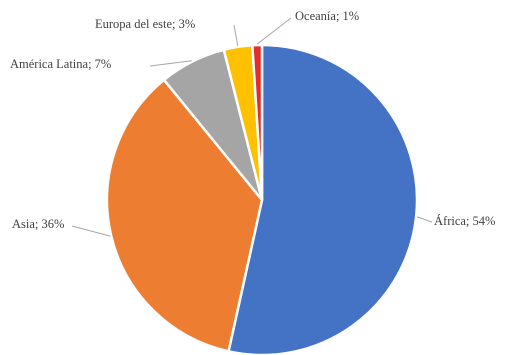 This screenshot has height=355, width=519. Describe the element at coordinates (424, 219) in the screenshot. I see `leader-line-africa` at that location.